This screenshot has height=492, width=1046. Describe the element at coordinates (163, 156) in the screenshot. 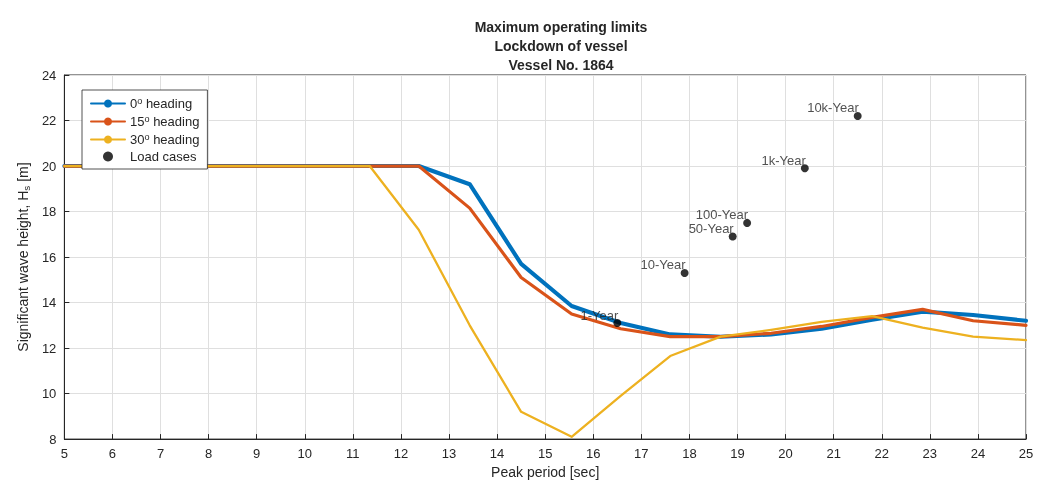

I see `legend-label: Load cases` at that location.